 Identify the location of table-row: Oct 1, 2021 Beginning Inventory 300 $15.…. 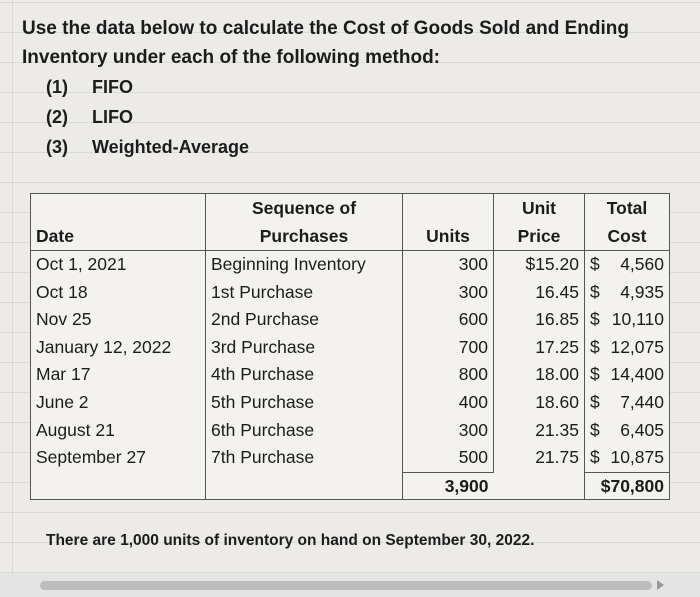
(350, 264).